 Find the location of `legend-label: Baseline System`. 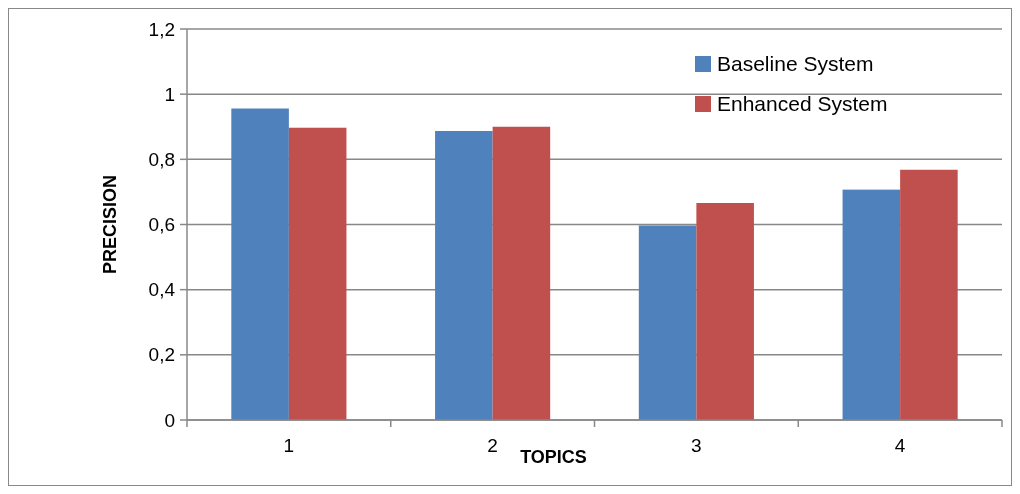

legend-label: Baseline System is located at coordinates (795, 64).